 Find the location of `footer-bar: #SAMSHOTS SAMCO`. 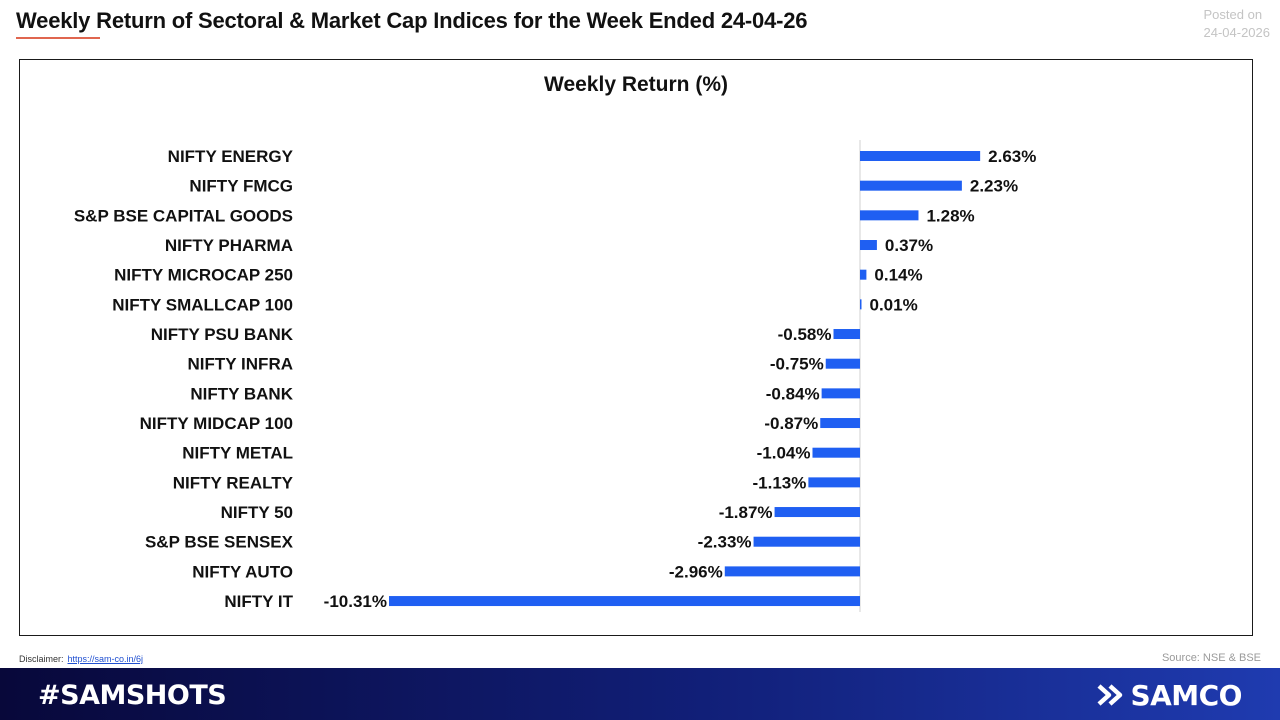

footer-bar: #SAMSHOTS SAMCO is located at coordinates (640, 694).